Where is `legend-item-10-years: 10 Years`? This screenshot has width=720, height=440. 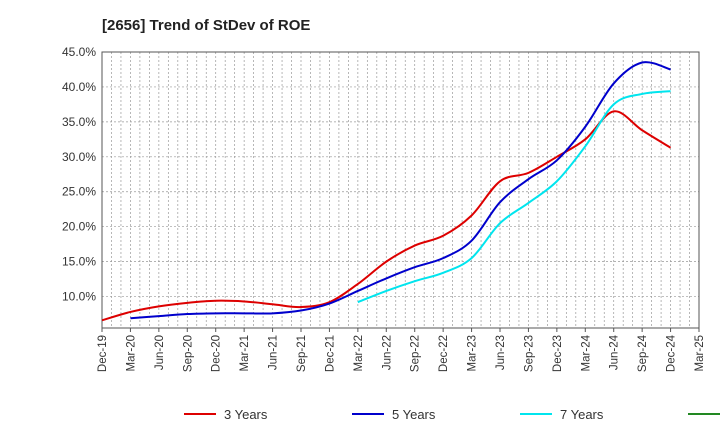
legend-item-10-years: 10 Years is located at coordinates (704, 414).